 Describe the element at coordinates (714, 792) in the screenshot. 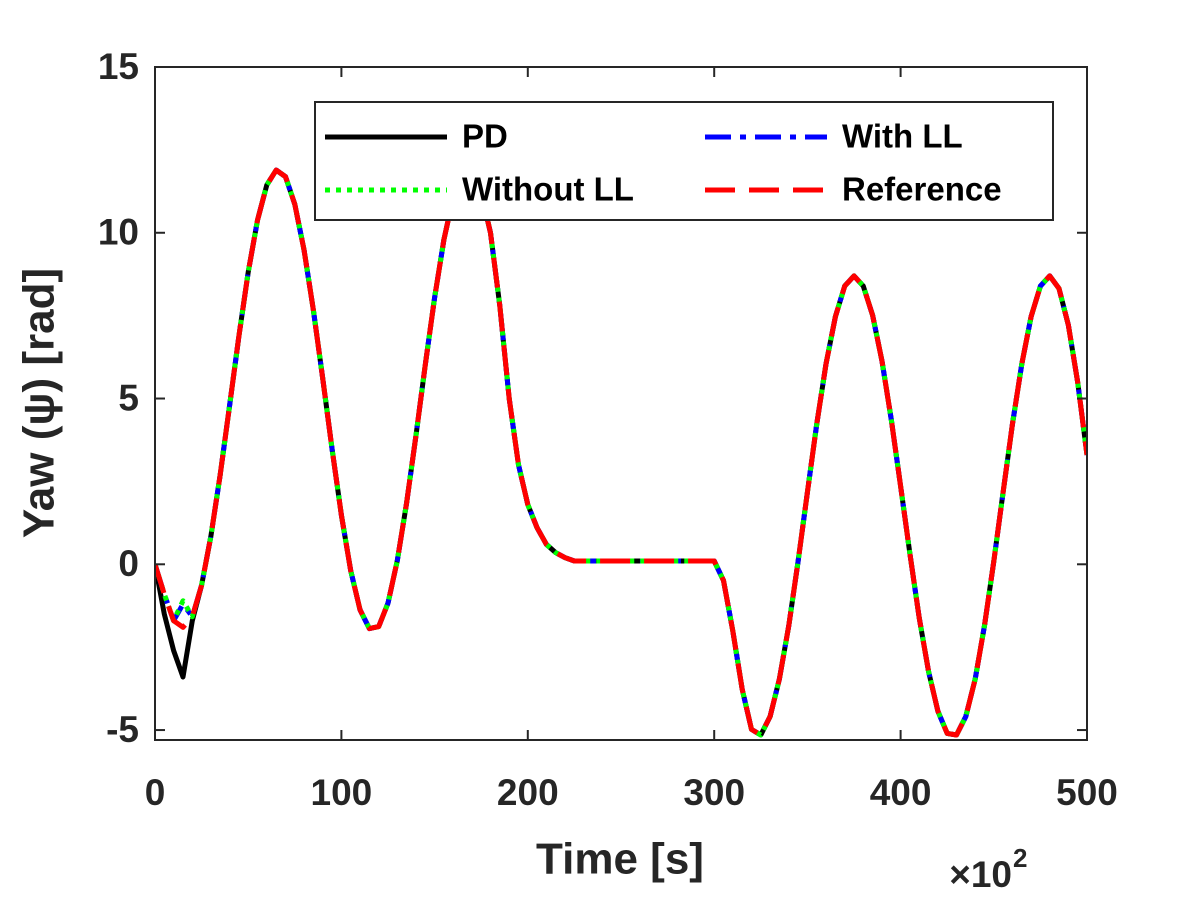

I see `x-tick-label: 300` at that location.